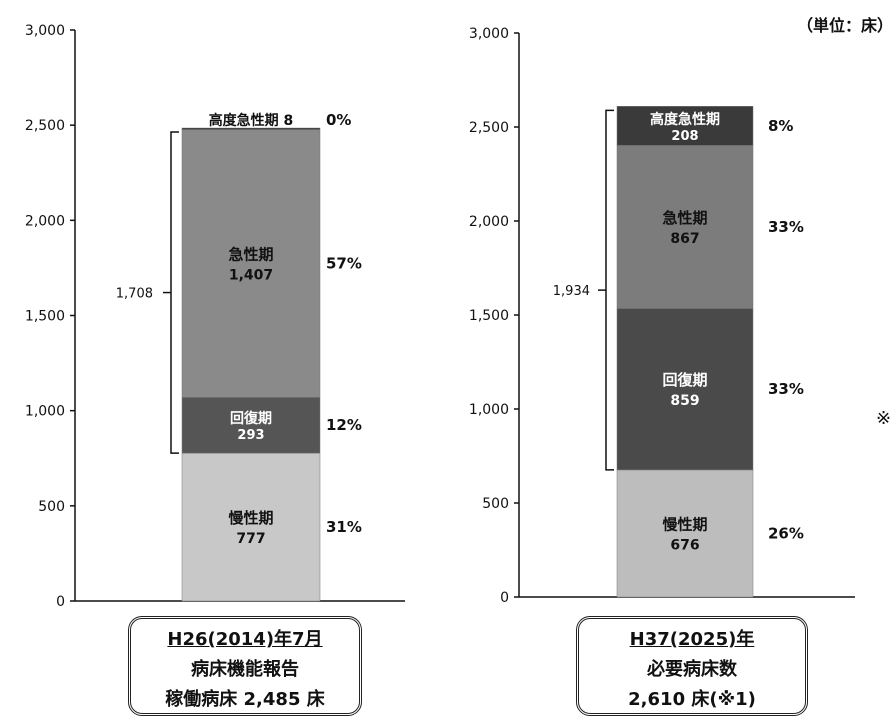  What do you see at coordinates (844, 25) in the screenshot?
I see `unit-label: （単位：床）` at bounding box center [844, 25].